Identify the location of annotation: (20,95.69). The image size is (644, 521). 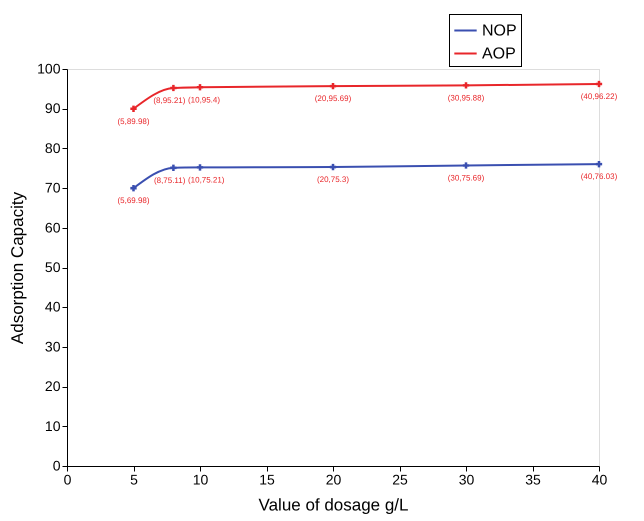
(333, 99).